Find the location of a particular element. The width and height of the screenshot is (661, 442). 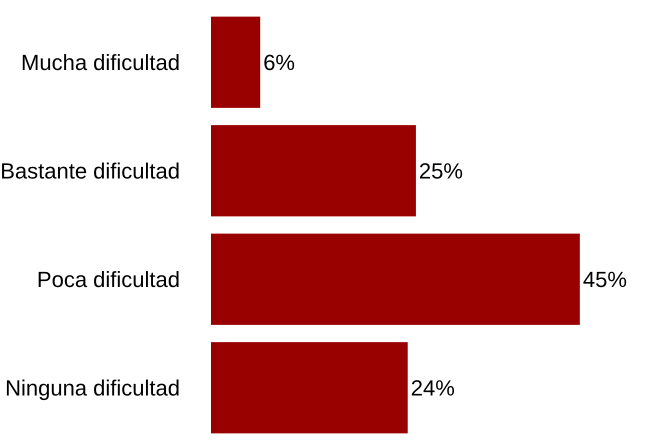

y-tick-label: Ninguna dificultad is located at coordinates (92, 387).